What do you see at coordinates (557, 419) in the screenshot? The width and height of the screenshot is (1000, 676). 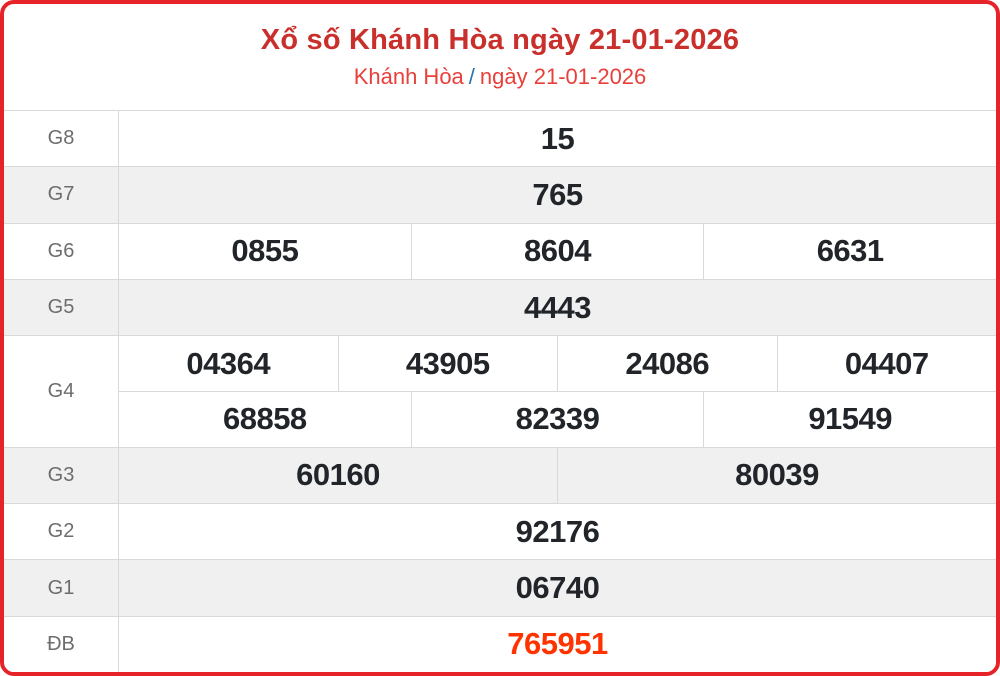 I see `prize-number: 82339` at bounding box center [557, 419].